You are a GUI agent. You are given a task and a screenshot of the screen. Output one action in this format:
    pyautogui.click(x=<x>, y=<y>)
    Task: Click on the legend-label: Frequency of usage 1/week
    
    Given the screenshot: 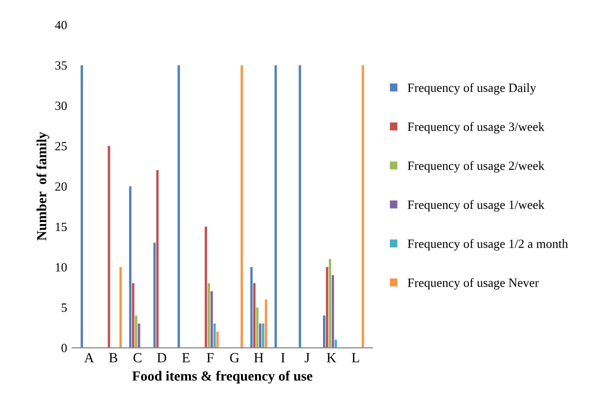 What is the action you would take?
    pyautogui.click(x=476, y=206)
    